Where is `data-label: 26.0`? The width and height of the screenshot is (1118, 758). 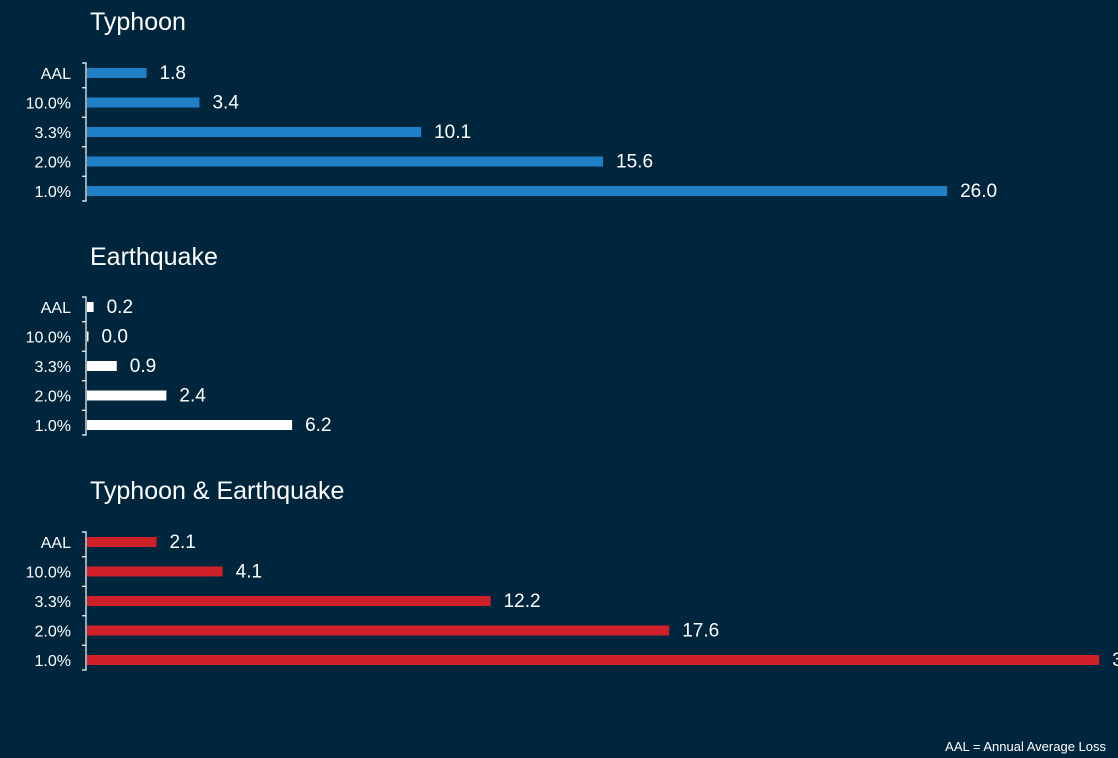 data-label: 26.0 is located at coordinates (978, 191).